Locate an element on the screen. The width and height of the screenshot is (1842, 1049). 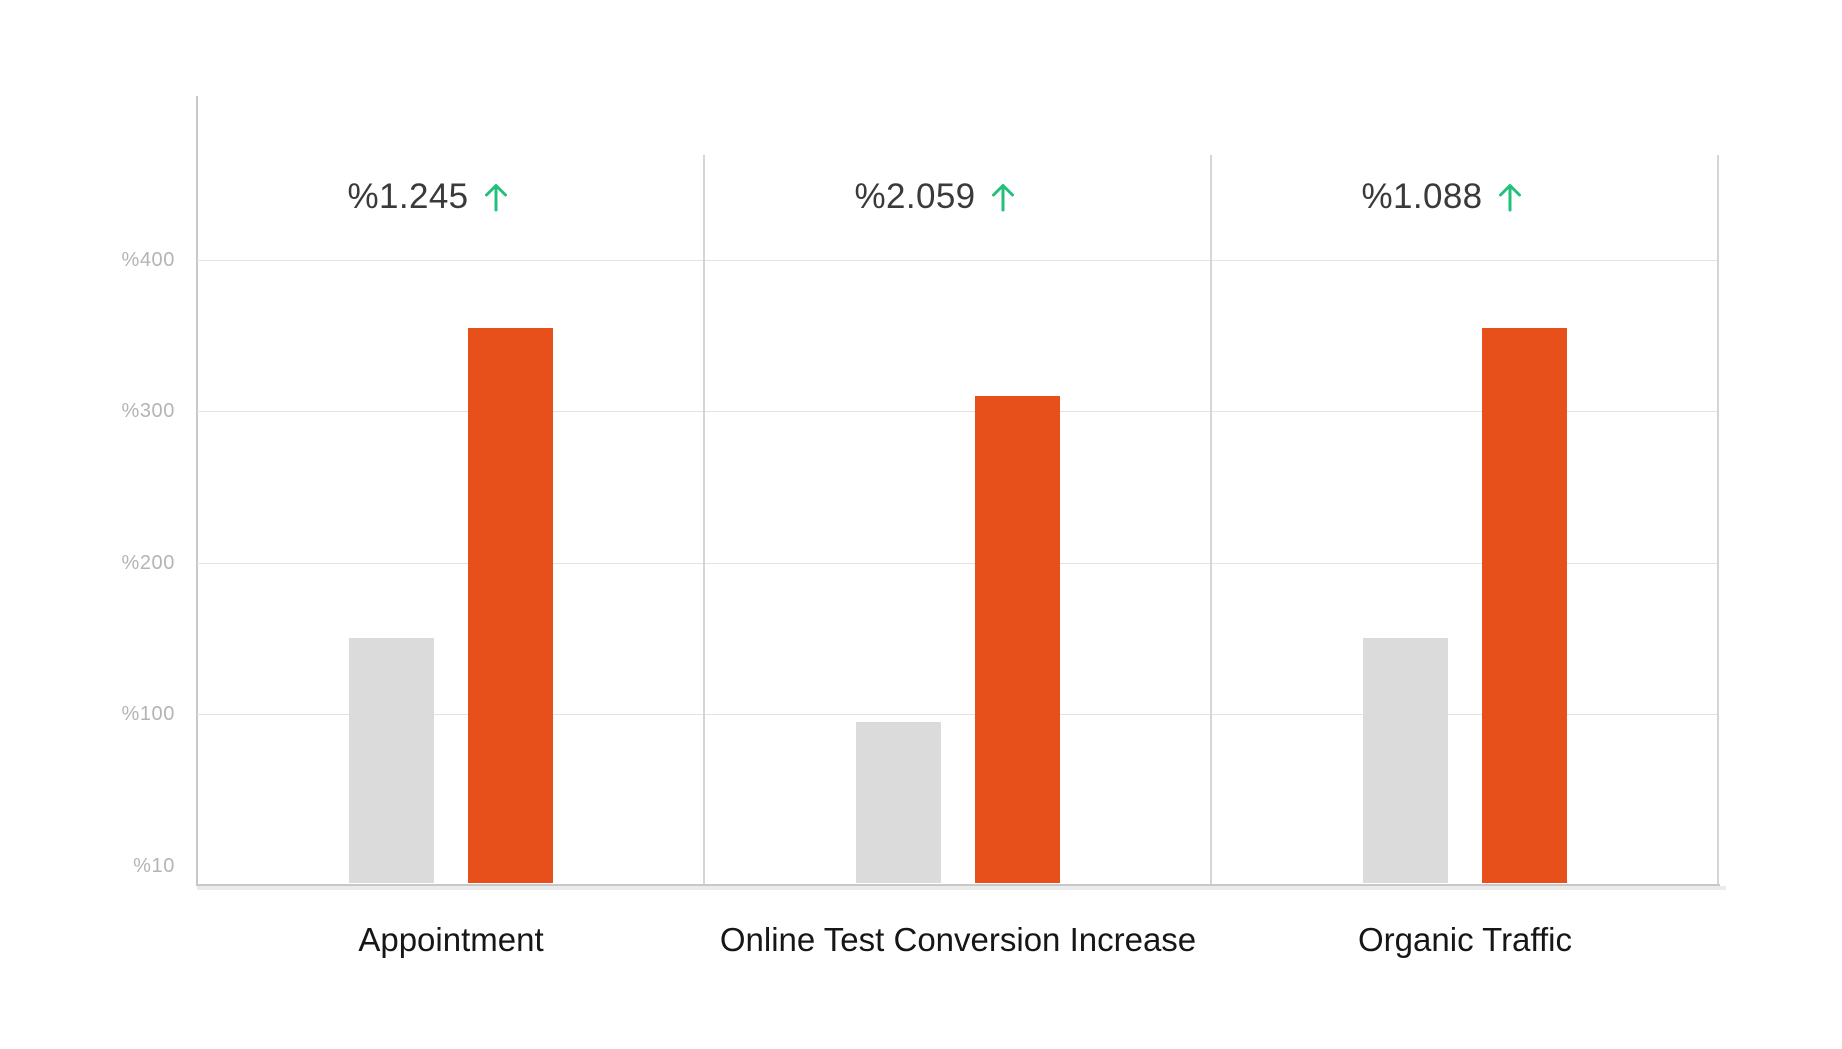
x-axis-line is located at coordinates (958, 885).